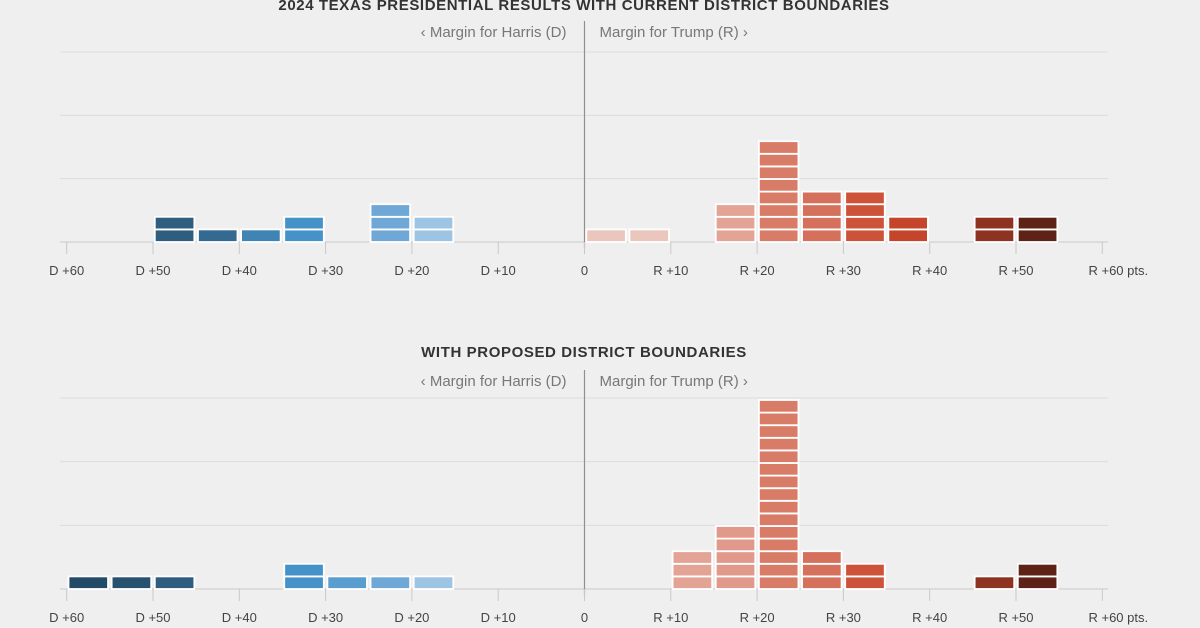 This screenshot has width=1200, height=628. I want to click on trump-margin-label: Margin for Trump (R) ›, so click(674, 381).